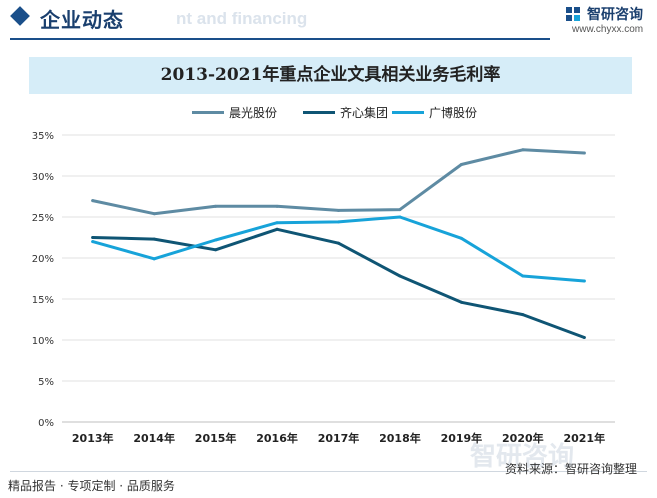 Image resolution: width=657 pixels, height=498 pixels. Describe the element at coordinates (46, 382) in the screenshot. I see `y-tick-label: 5%` at that location.